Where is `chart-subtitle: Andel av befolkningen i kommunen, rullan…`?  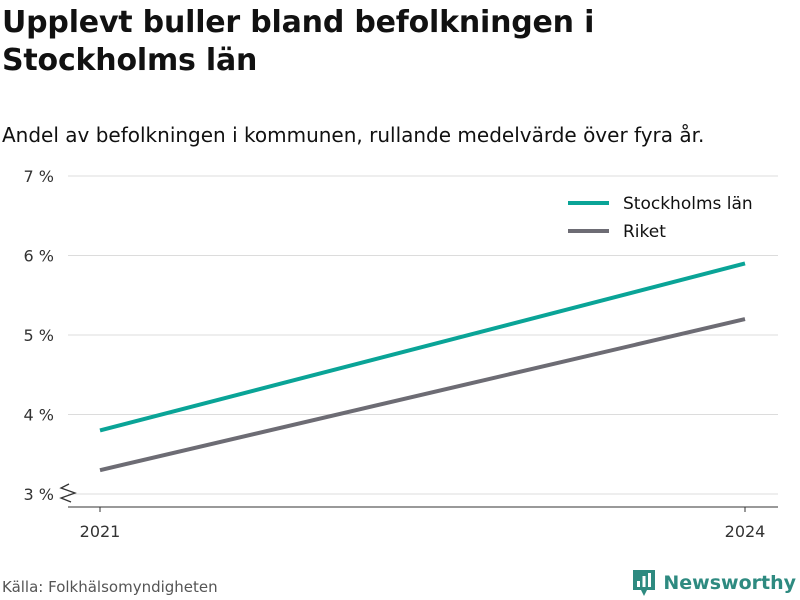
chart-subtitle: Andel av befolkningen i kommunen, rullan… is located at coordinates (353, 135).